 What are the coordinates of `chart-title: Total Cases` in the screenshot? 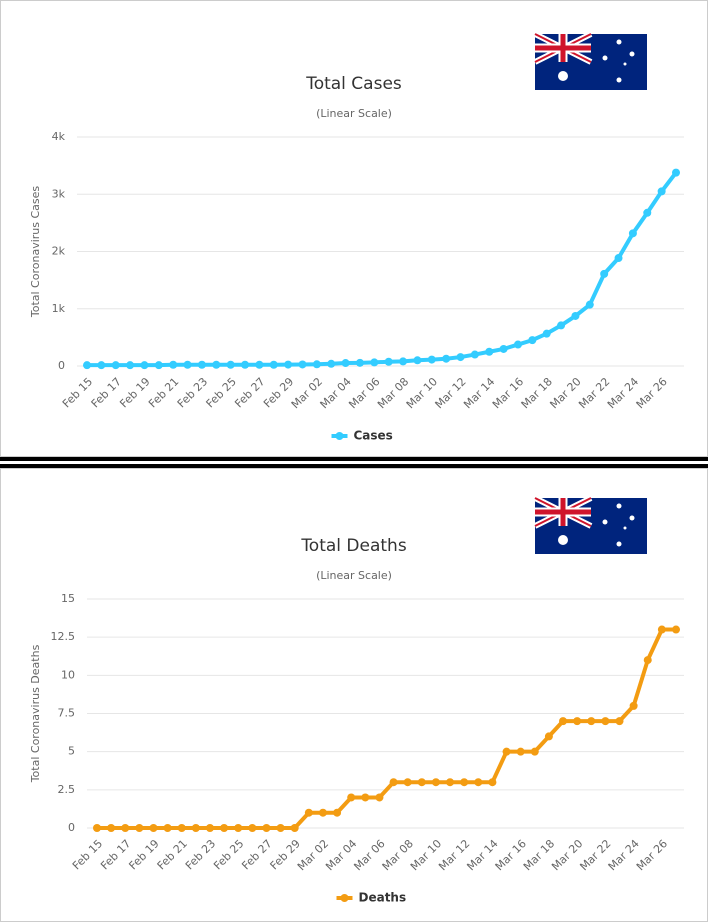 It's located at (353, 84).